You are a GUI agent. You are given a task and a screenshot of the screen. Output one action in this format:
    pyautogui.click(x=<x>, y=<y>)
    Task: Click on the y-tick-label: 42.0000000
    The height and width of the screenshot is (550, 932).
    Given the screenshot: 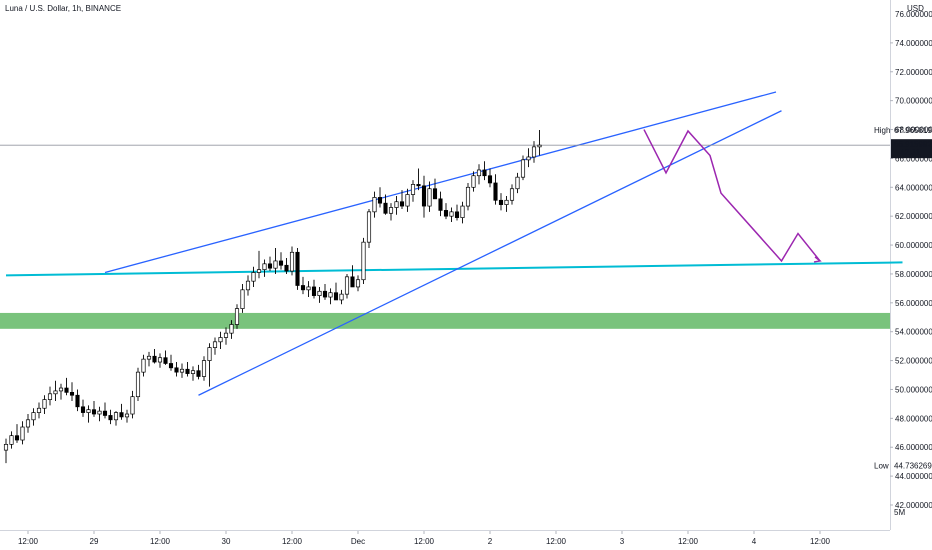 What is the action you would take?
    pyautogui.click(x=913, y=505)
    